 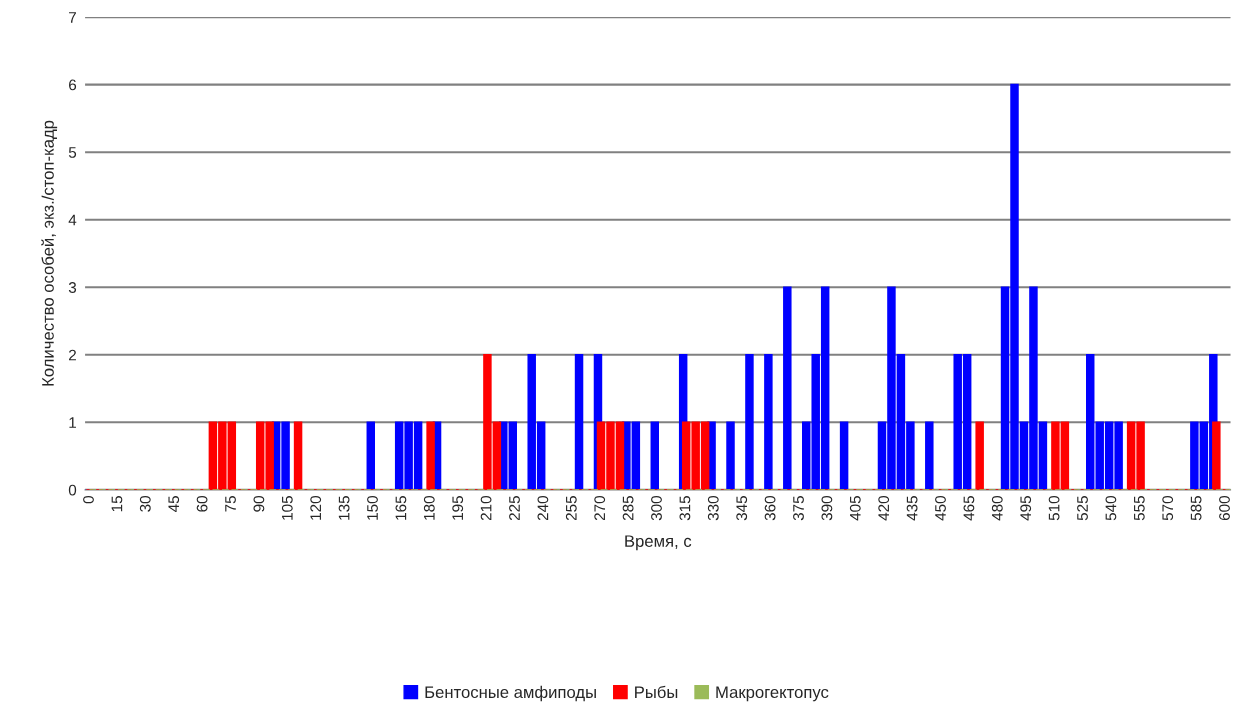 I want to click on x-tick-label: 30, so click(x=145, y=503).